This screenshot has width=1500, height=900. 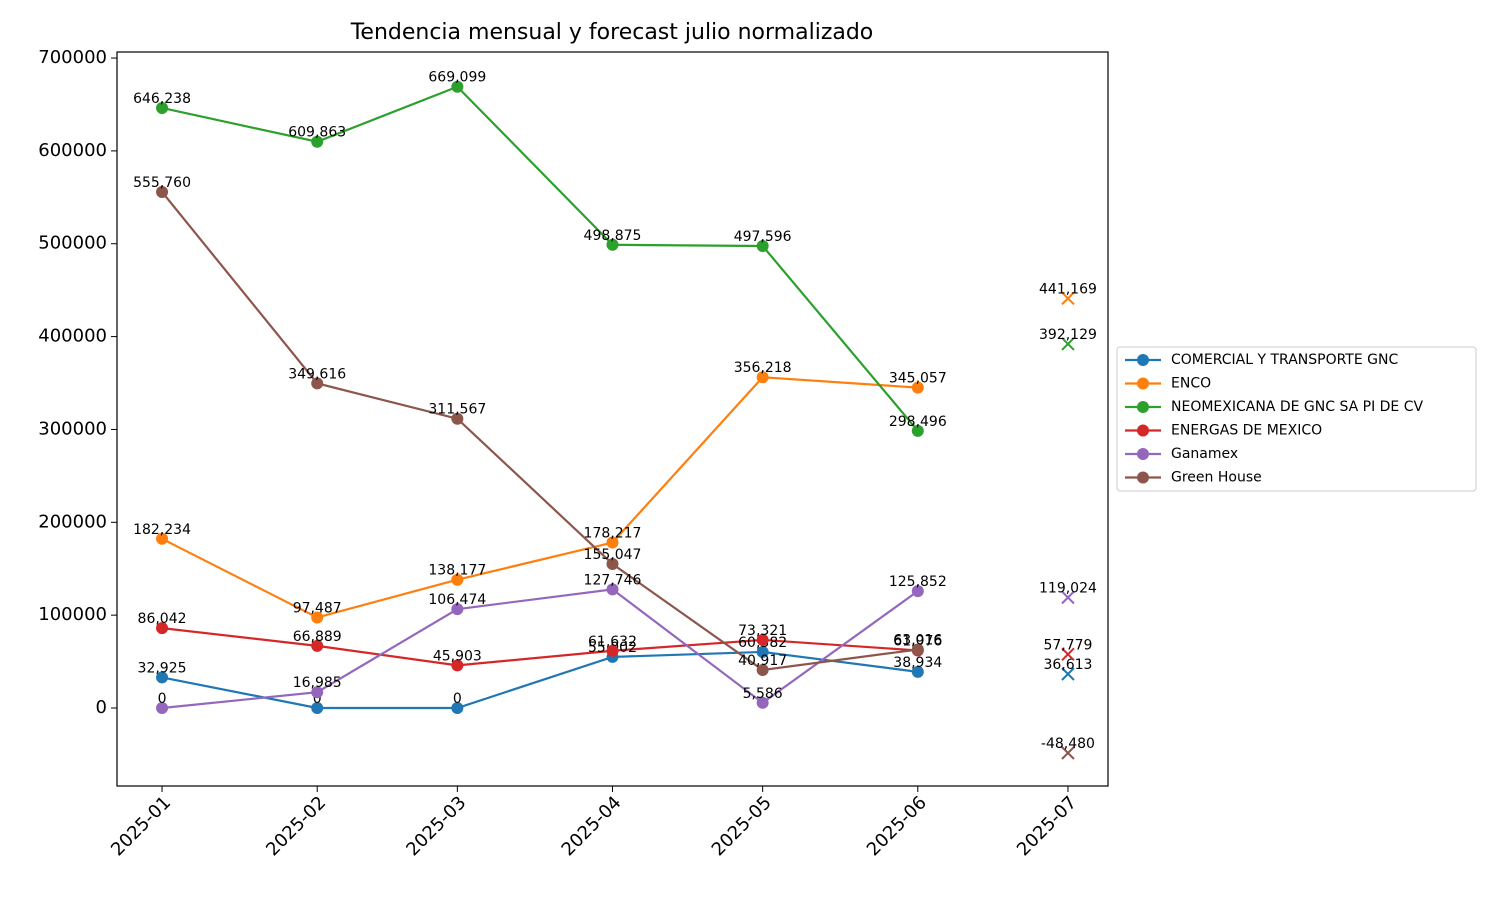 I want to click on data-label: 155,047, so click(x=613, y=555).